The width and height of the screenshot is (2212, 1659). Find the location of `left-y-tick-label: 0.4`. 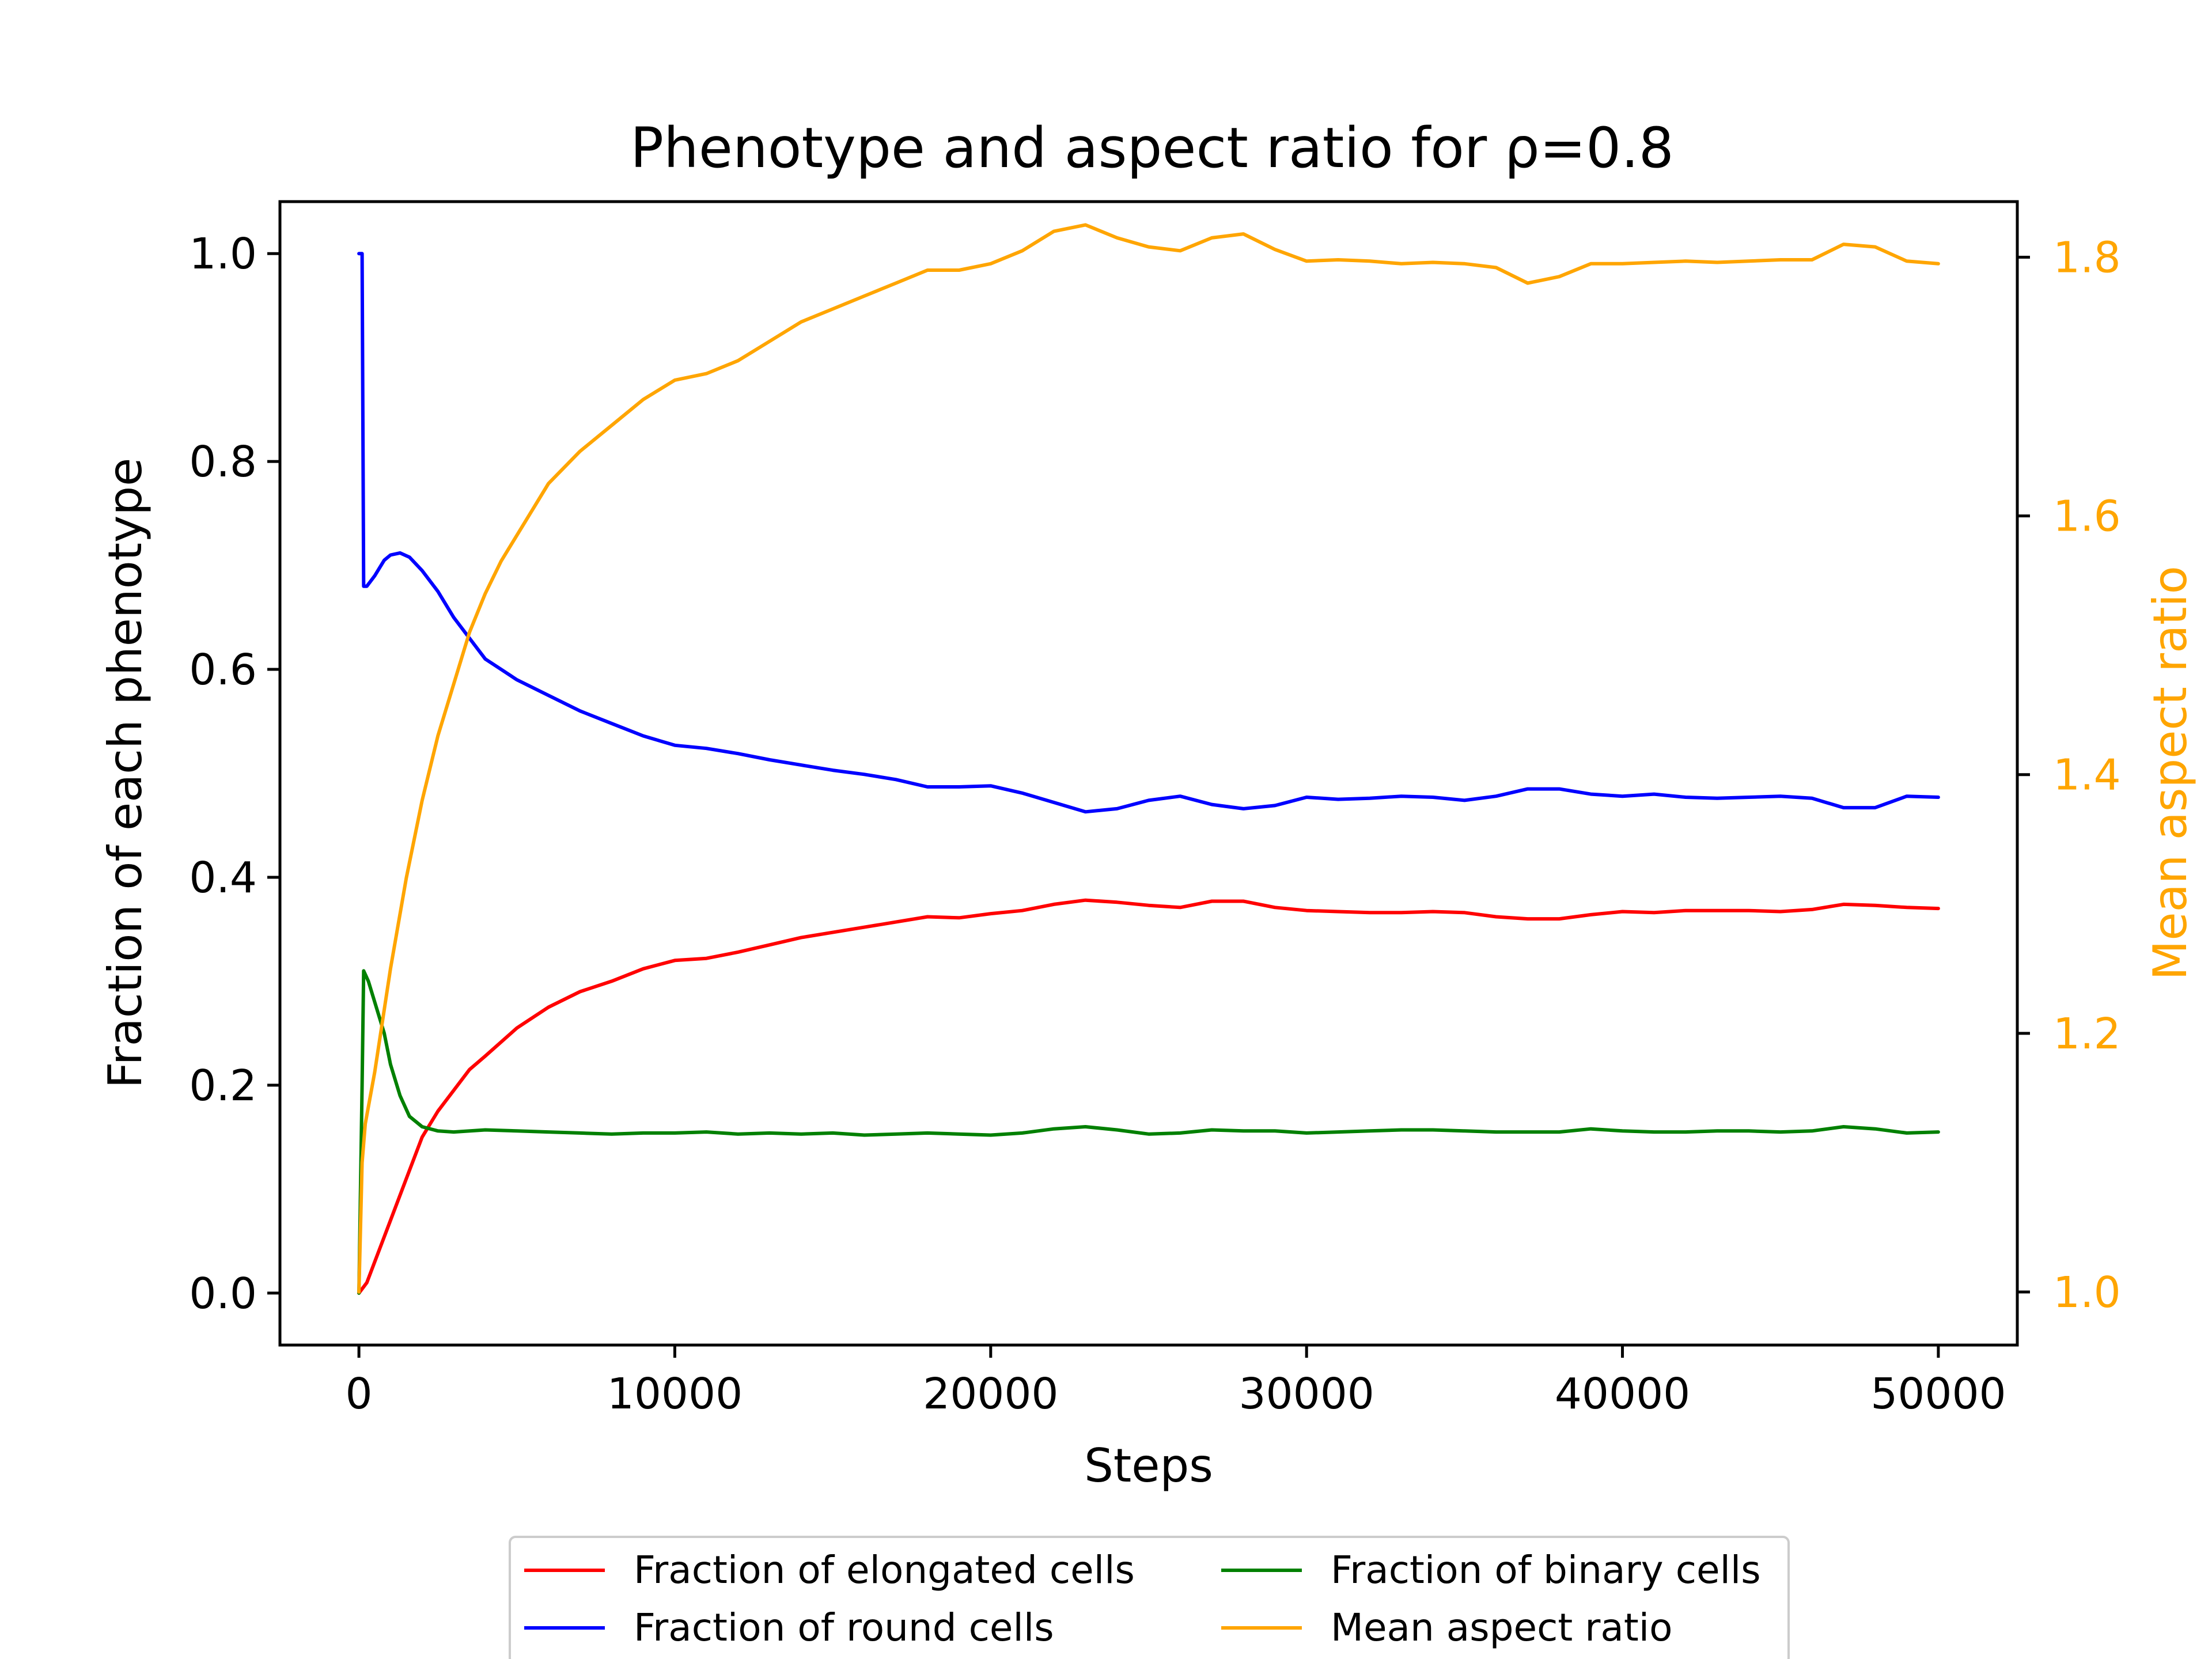

left-y-tick-label: 0.4 is located at coordinates (223, 878).